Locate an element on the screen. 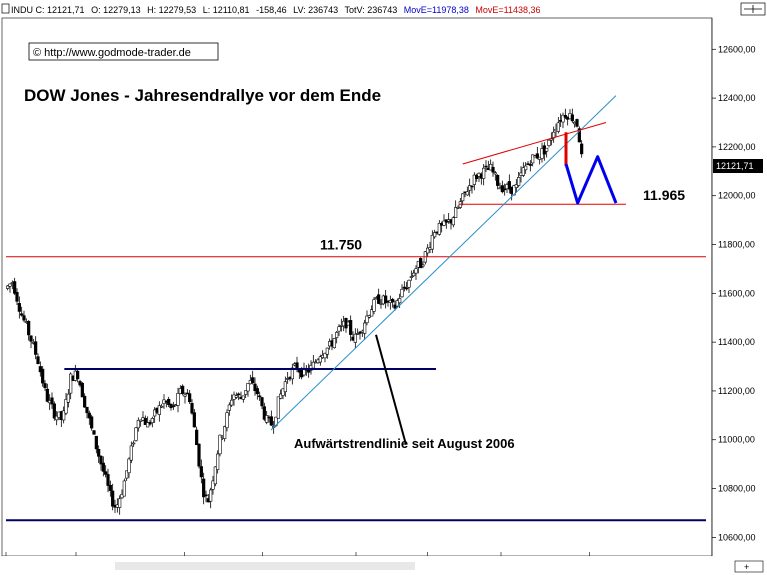 Image resolution: width=767 pixels, height=575 pixels. timeline-scrollbar is located at coordinates (265, 566).